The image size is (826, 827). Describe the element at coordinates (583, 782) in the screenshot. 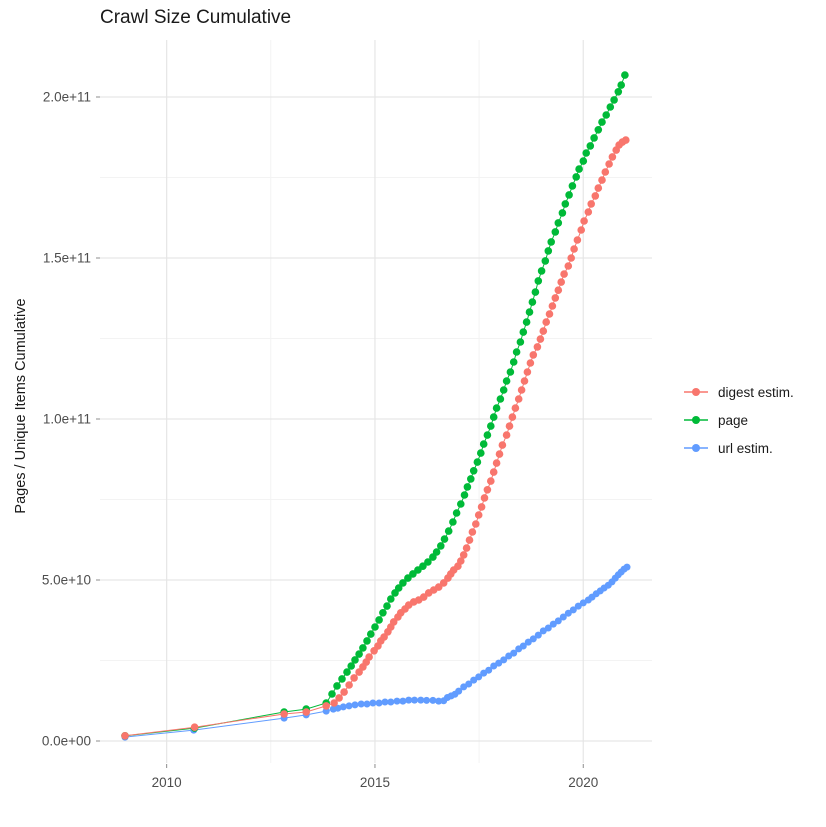

I see `svg-text: 2020` at that location.